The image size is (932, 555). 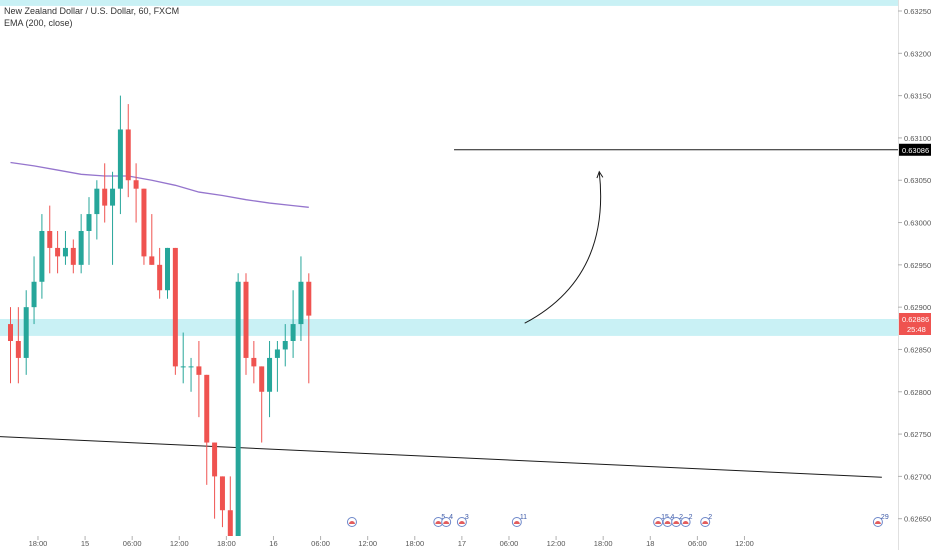 I want to click on event-count-label: 29, so click(x=885, y=517).